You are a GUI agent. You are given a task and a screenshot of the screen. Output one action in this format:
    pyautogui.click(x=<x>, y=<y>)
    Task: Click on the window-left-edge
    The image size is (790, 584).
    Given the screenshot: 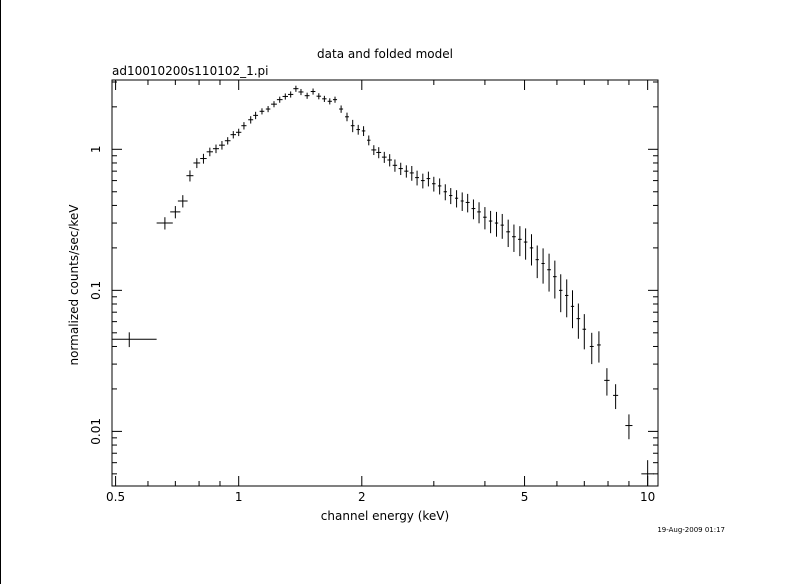 What is the action you would take?
    pyautogui.click(x=0, y=292)
    